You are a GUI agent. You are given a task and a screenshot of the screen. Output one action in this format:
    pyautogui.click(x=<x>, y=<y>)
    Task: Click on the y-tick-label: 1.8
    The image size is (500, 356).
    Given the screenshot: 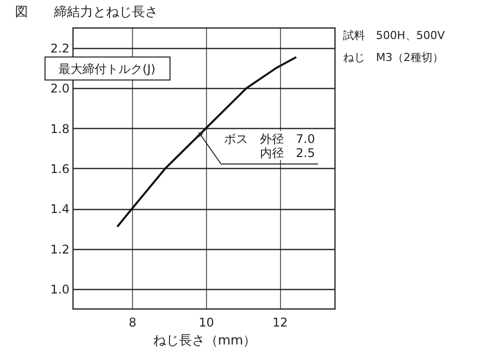 What is the action you would take?
    pyautogui.click(x=60, y=129)
    